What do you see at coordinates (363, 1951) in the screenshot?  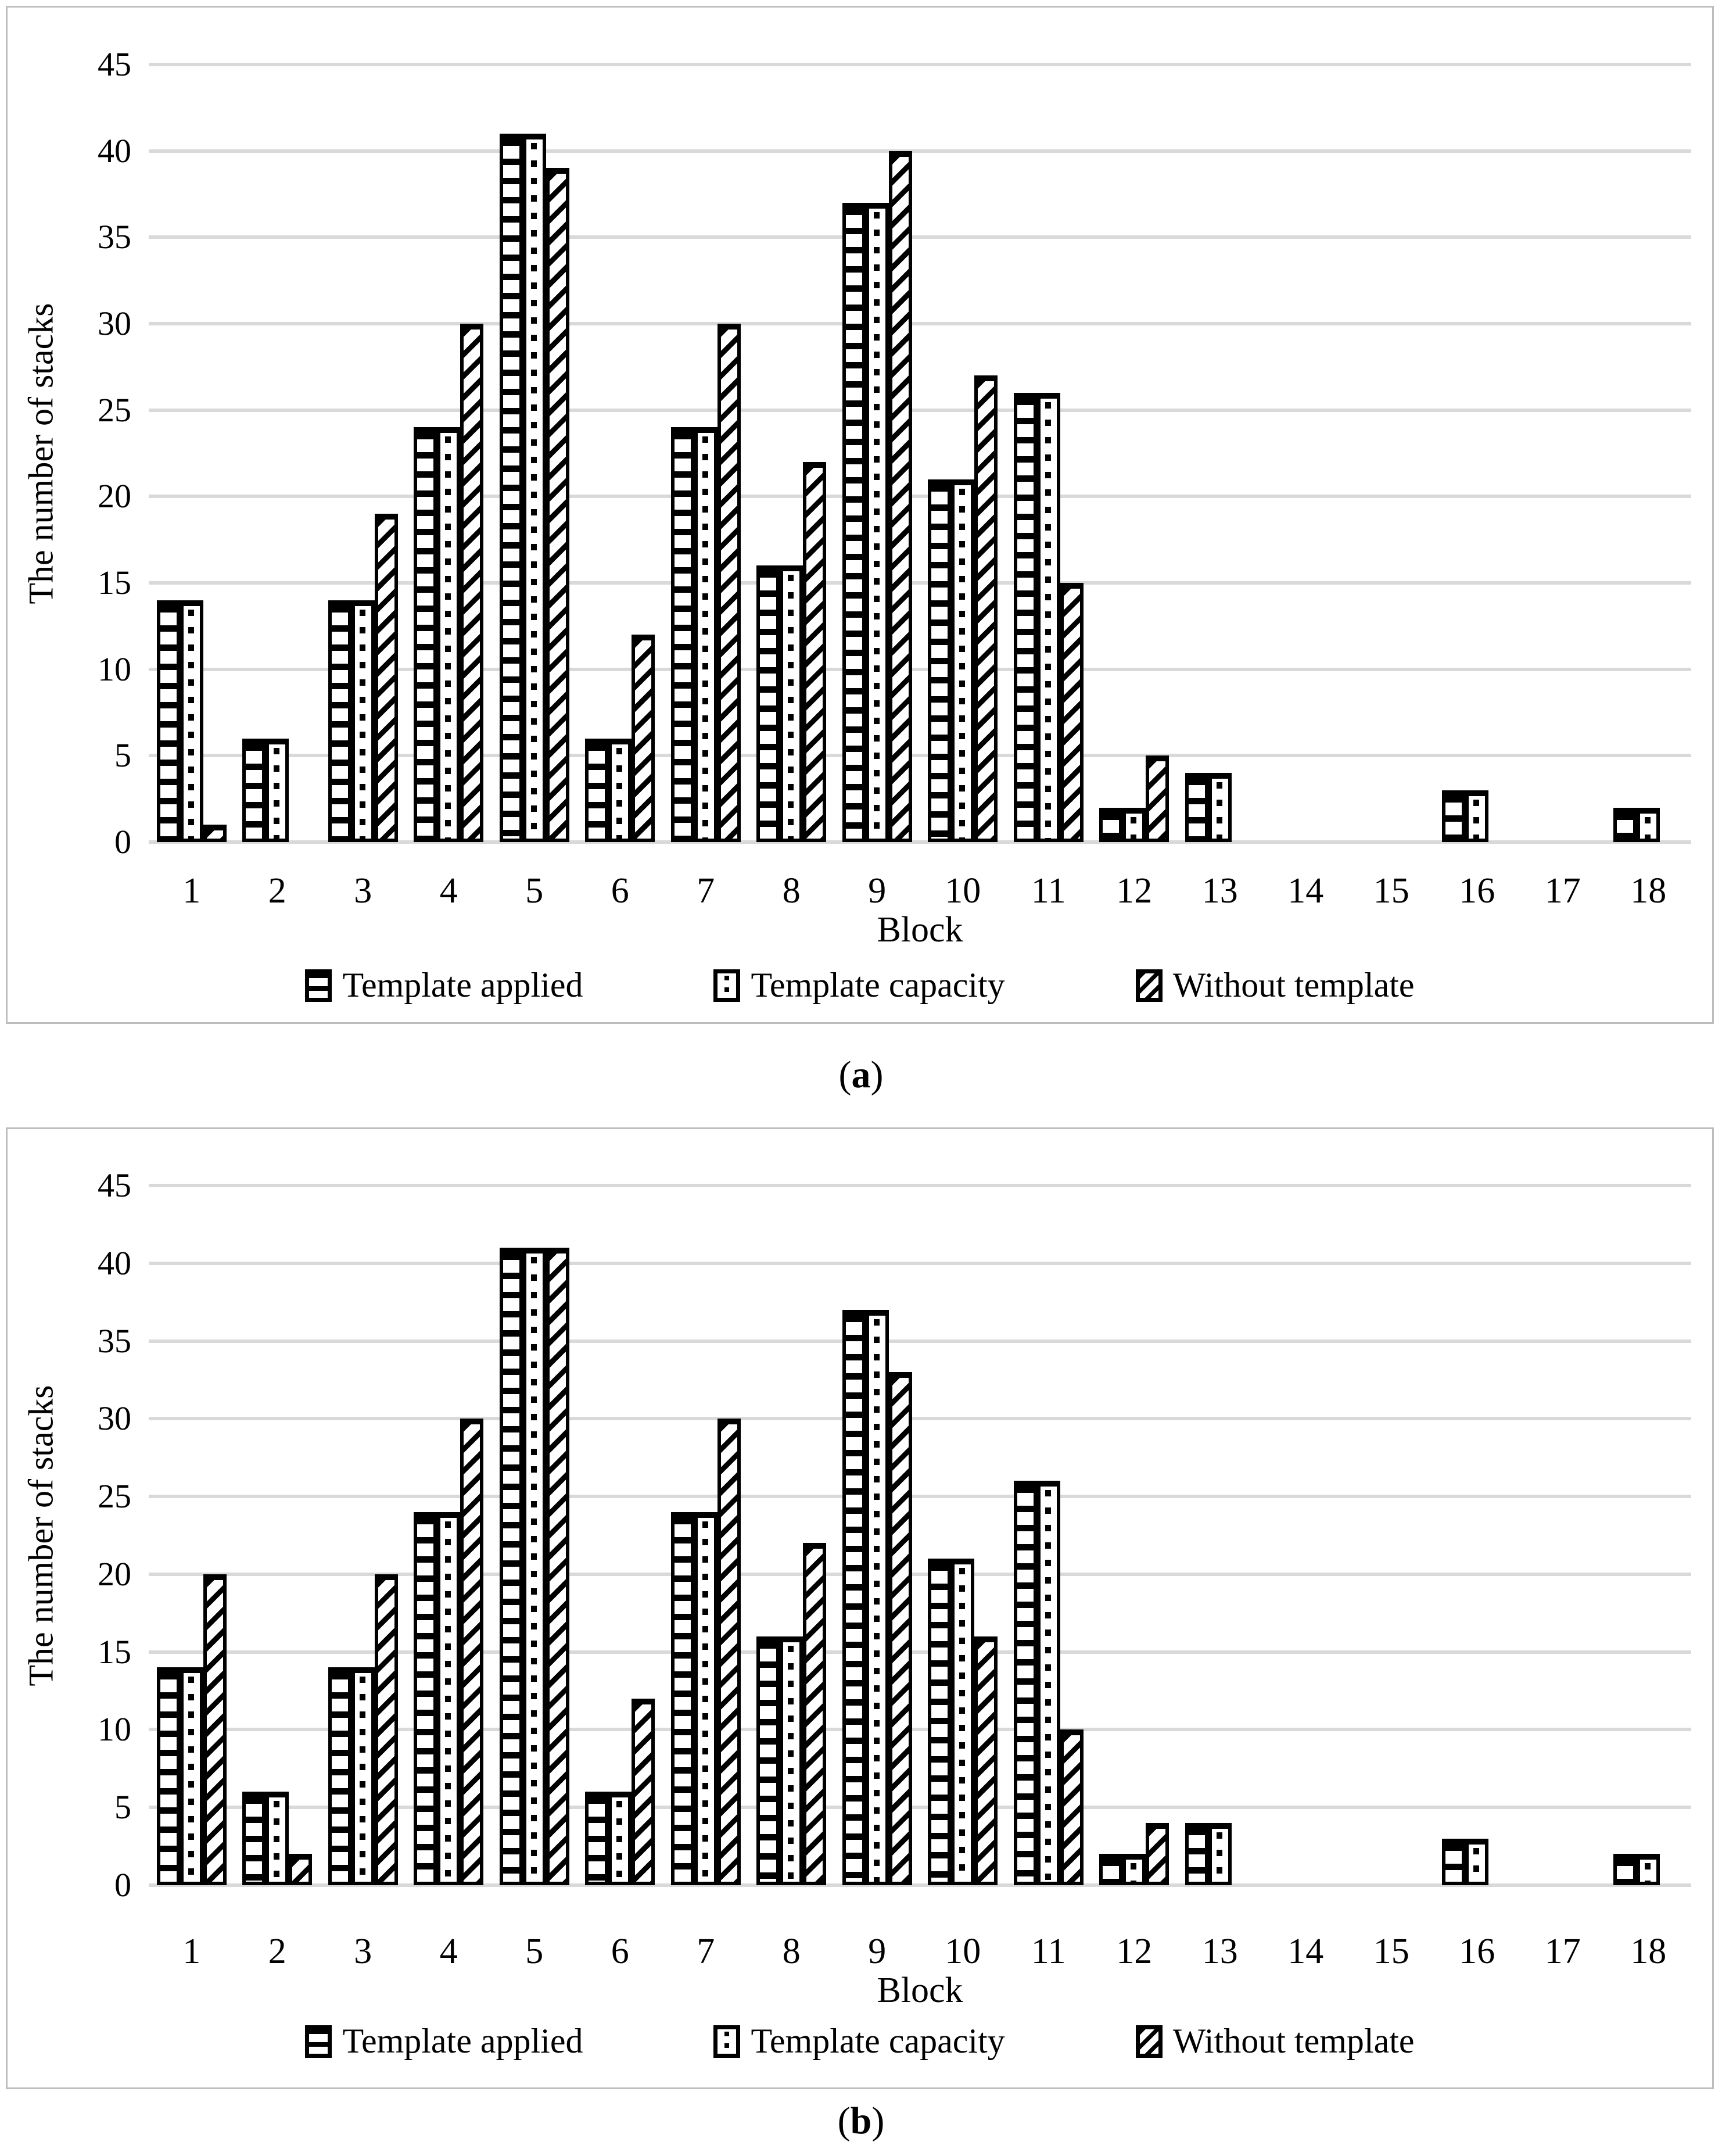 I see `x-tick-label-3: 3` at bounding box center [363, 1951].